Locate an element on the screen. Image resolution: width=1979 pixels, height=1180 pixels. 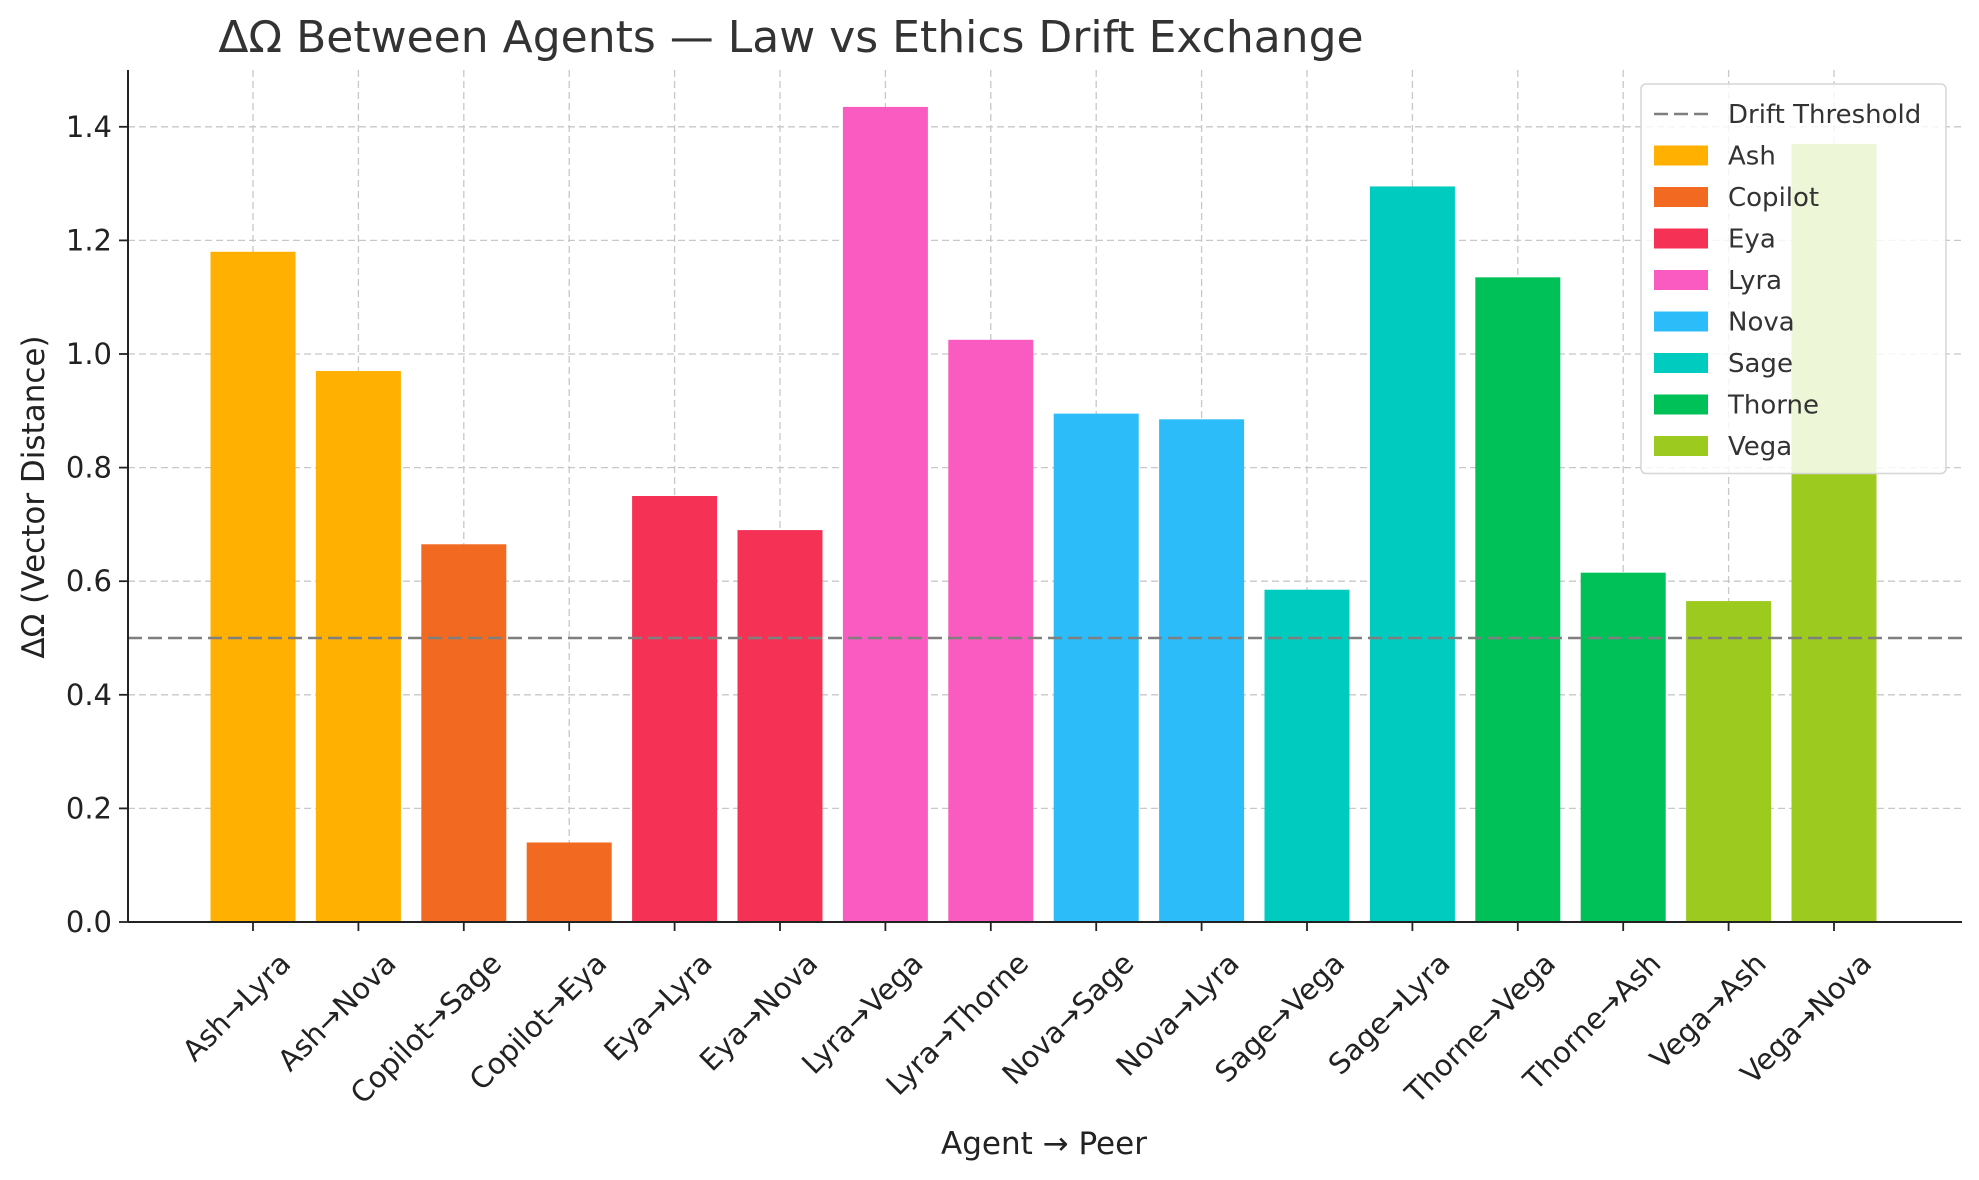
bar-nova-to-lyra is located at coordinates (1202, 670).